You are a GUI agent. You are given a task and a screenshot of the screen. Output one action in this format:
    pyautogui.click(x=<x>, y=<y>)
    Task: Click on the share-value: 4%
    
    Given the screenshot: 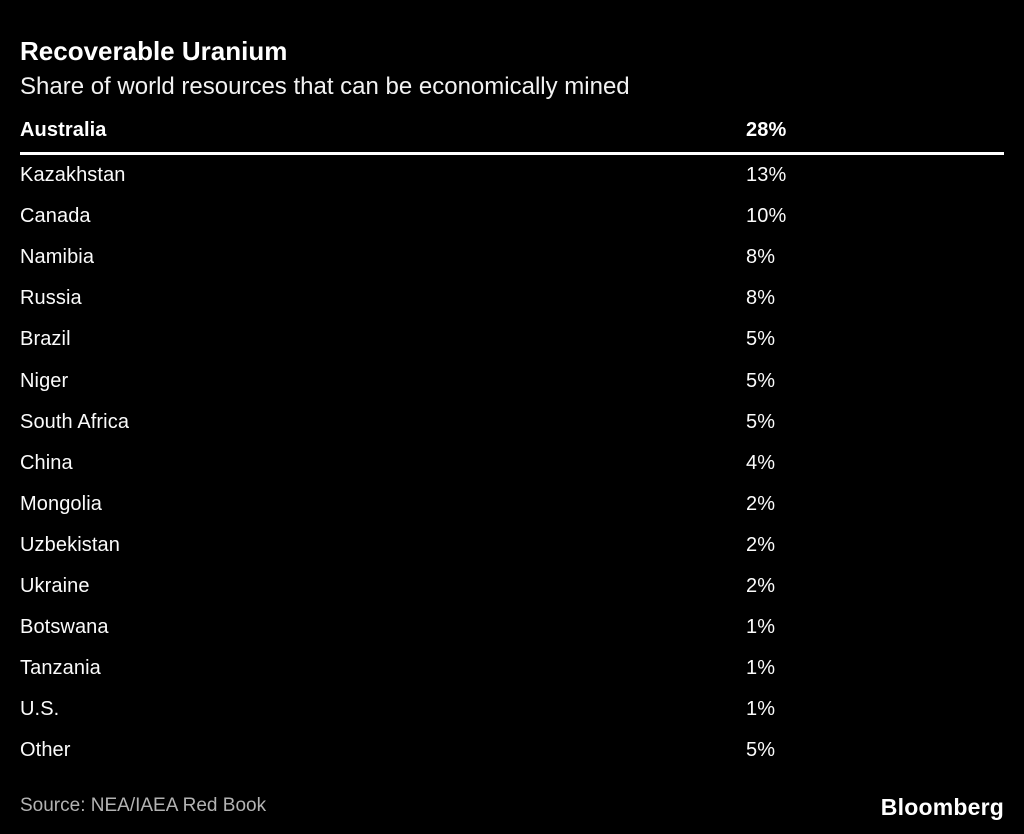 What is the action you would take?
    pyautogui.click(x=761, y=462)
    